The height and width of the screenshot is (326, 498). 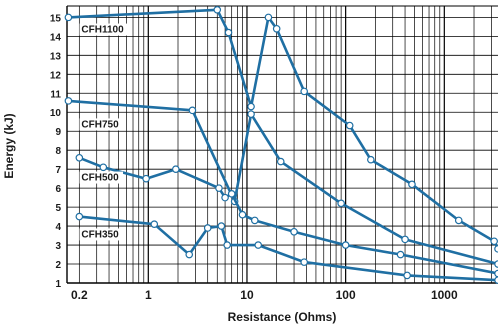 What do you see at coordinates (282, 317) in the screenshot?
I see `x-axis-title: Resistance (Ohms)` at bounding box center [282, 317].